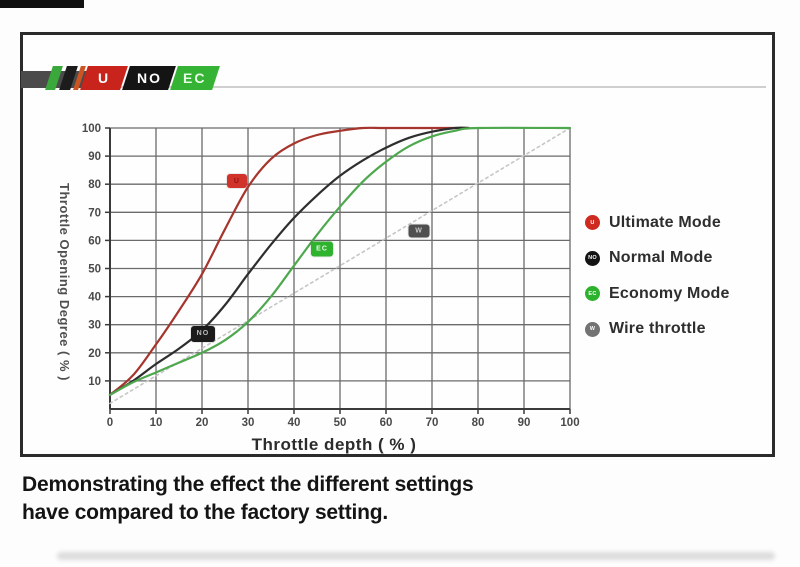  What do you see at coordinates (665, 222) in the screenshot?
I see `legend-label-ultimate: Ultimate Mode` at bounding box center [665, 222].